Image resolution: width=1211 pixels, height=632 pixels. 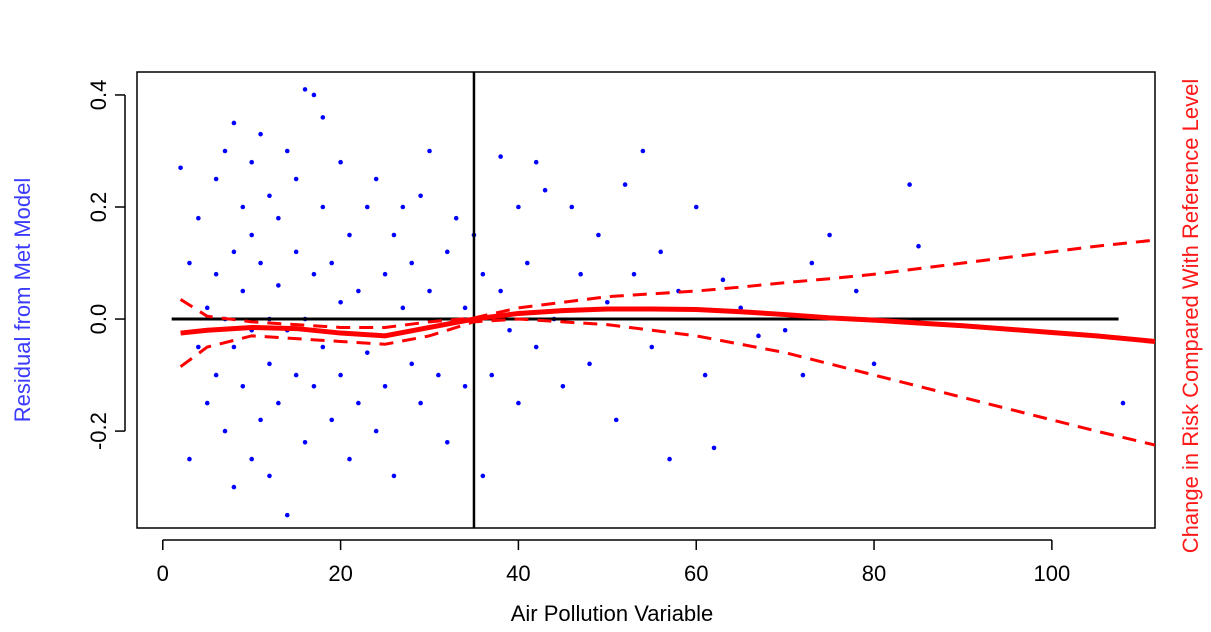 What do you see at coordinates (22, 300) in the screenshot?
I see `y-axis-label: Residual from Met Model` at bounding box center [22, 300].